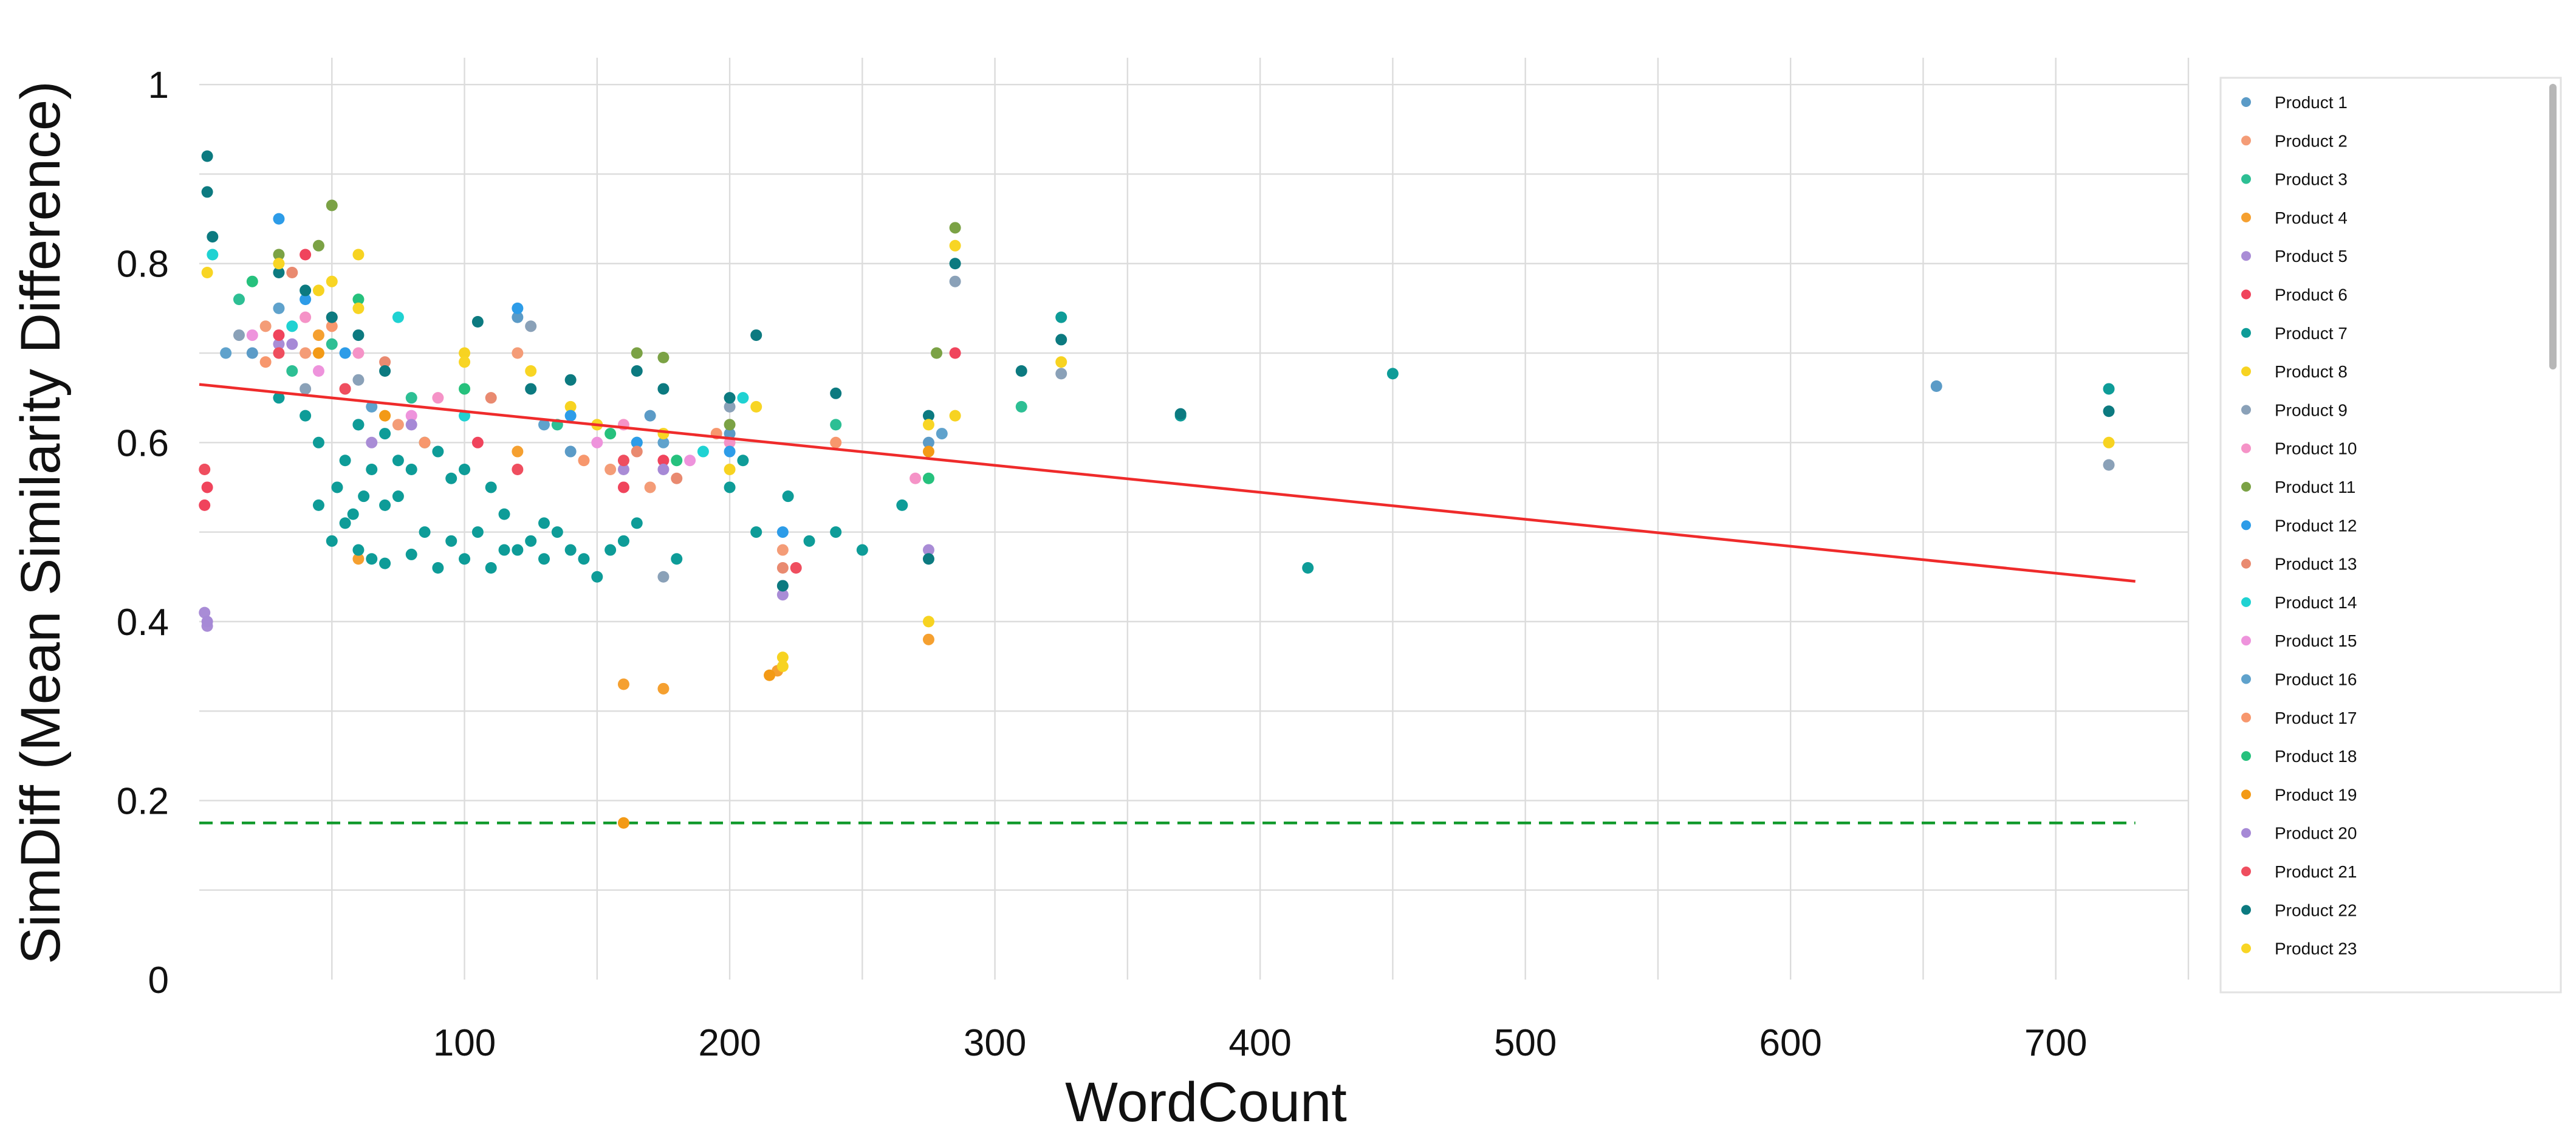  I want to click on legend-item: Product 15, so click(2299, 640).